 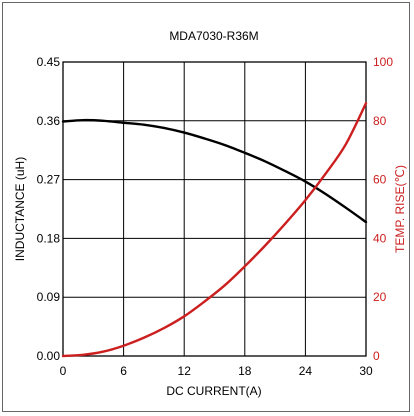 I want to click on x-tick-label: 30, so click(x=366, y=371).